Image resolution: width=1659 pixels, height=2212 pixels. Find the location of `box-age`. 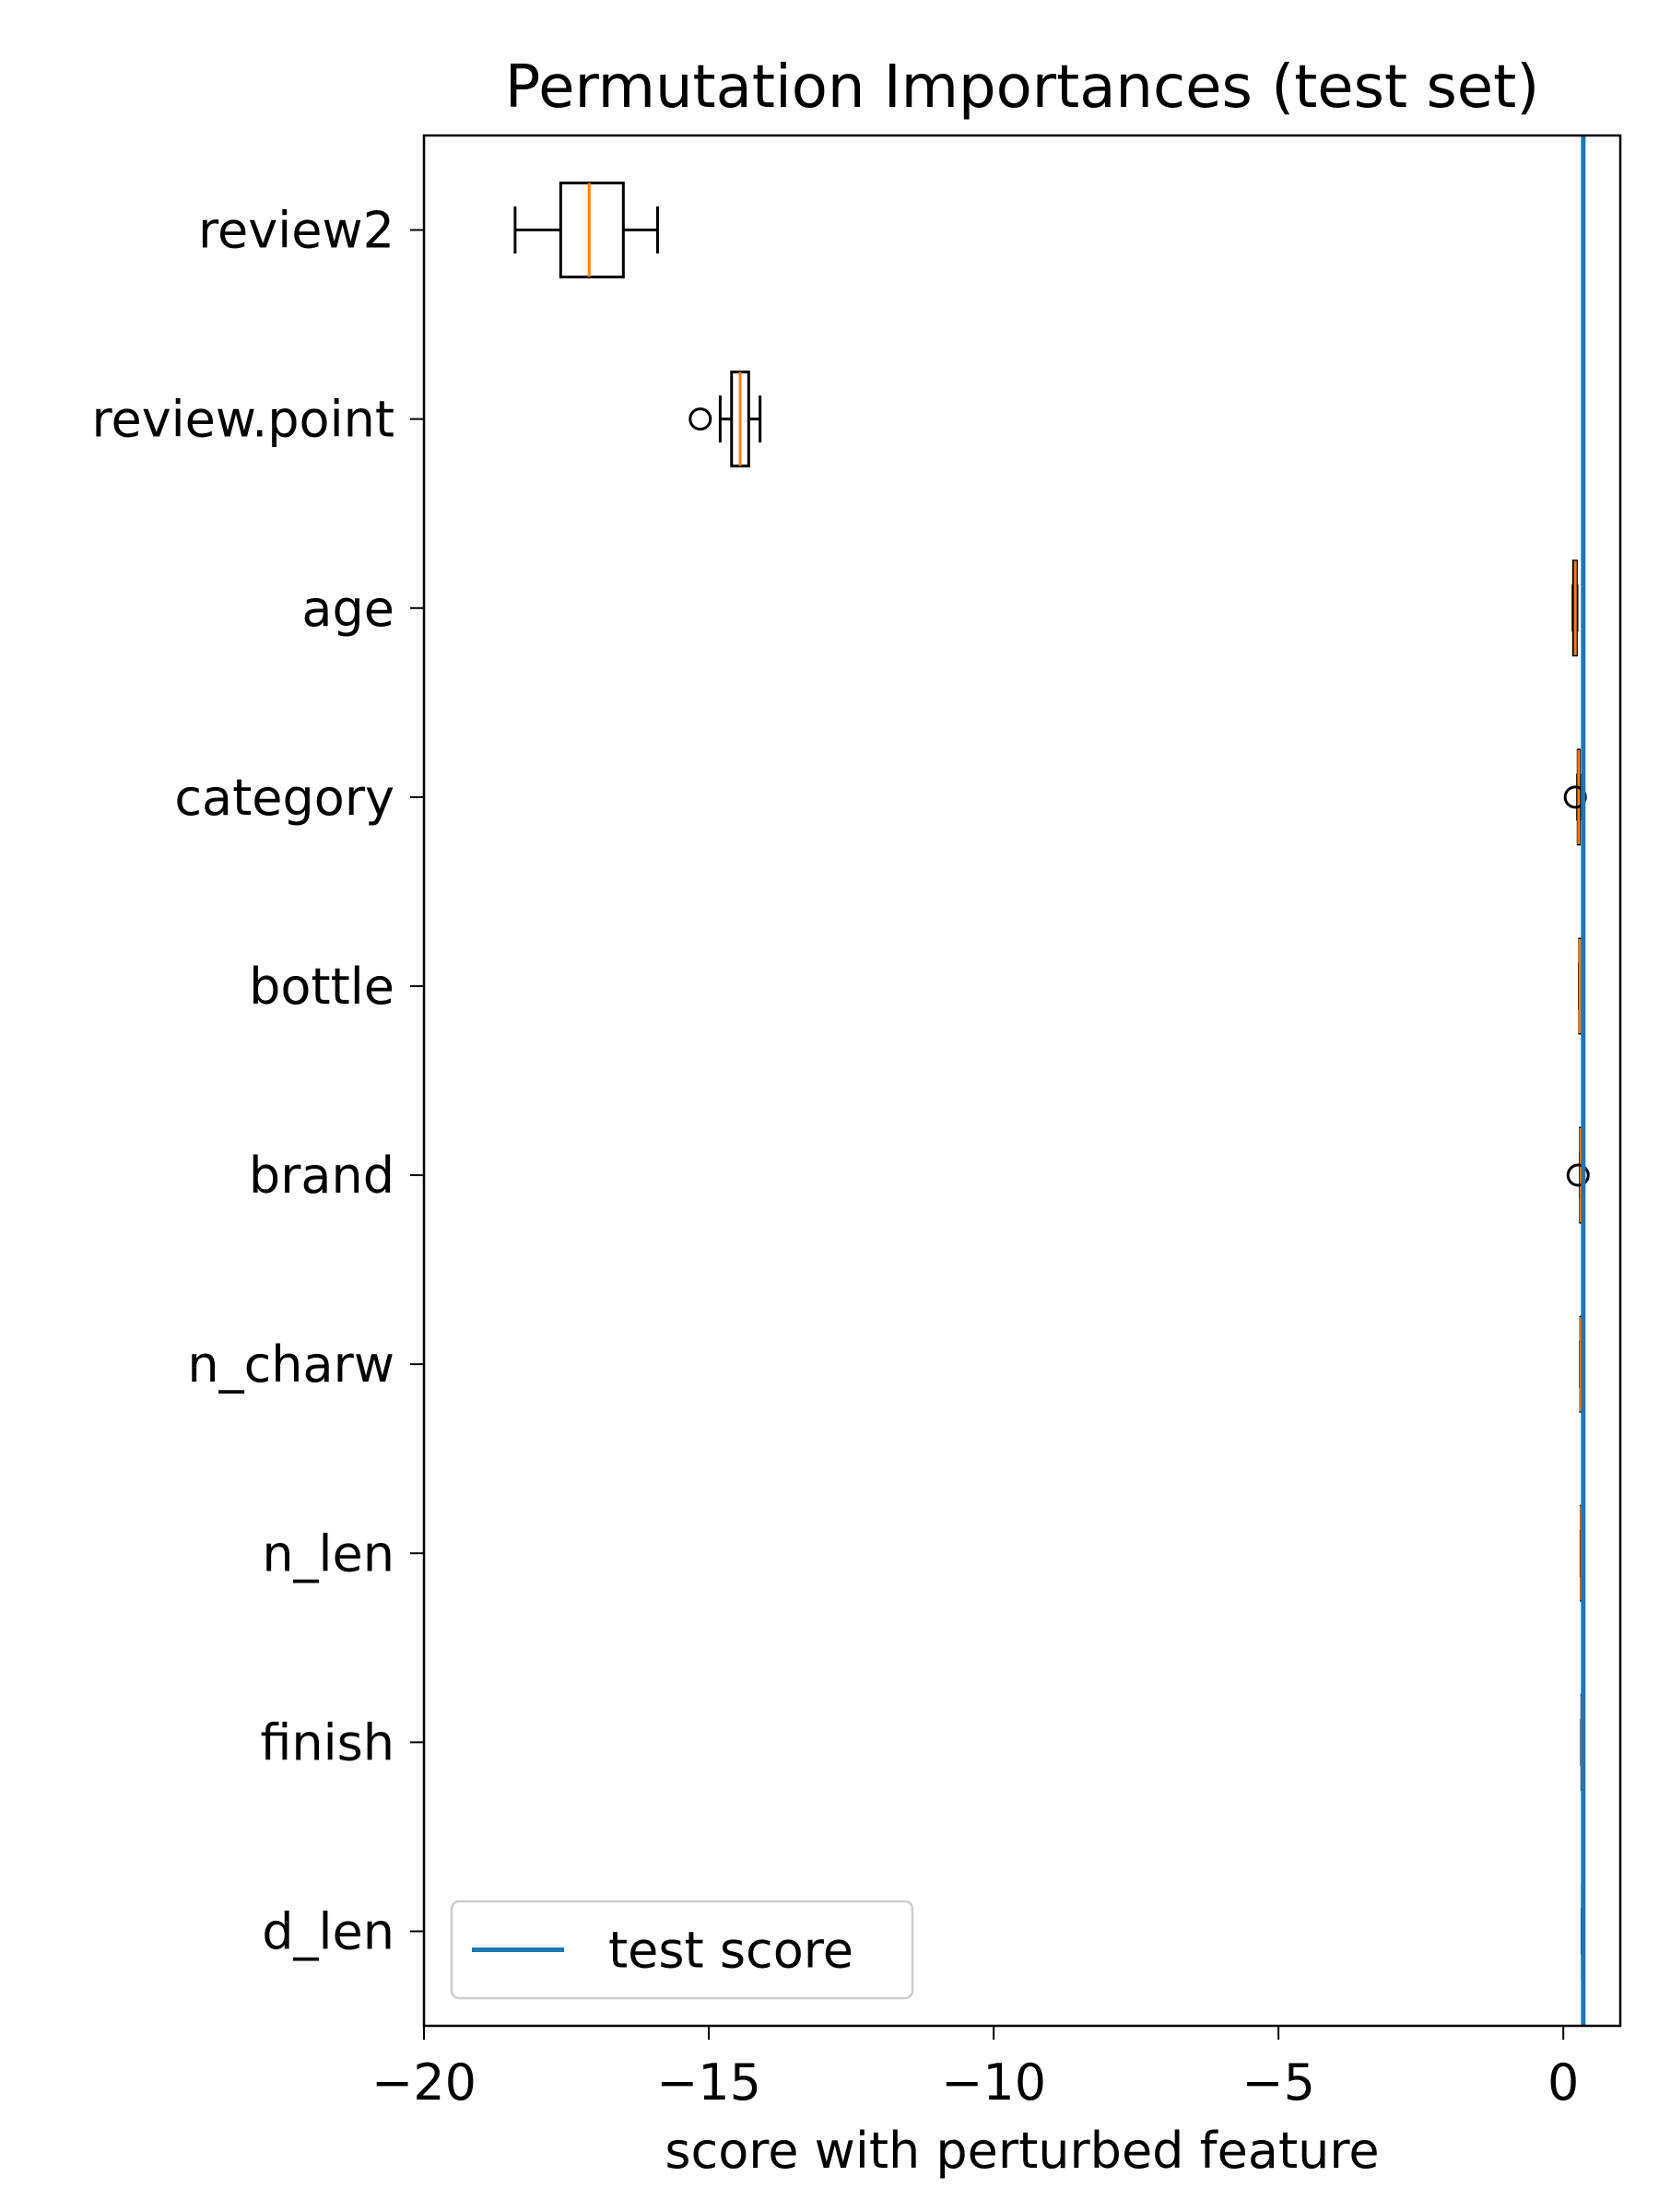

box-age is located at coordinates (1575, 608).